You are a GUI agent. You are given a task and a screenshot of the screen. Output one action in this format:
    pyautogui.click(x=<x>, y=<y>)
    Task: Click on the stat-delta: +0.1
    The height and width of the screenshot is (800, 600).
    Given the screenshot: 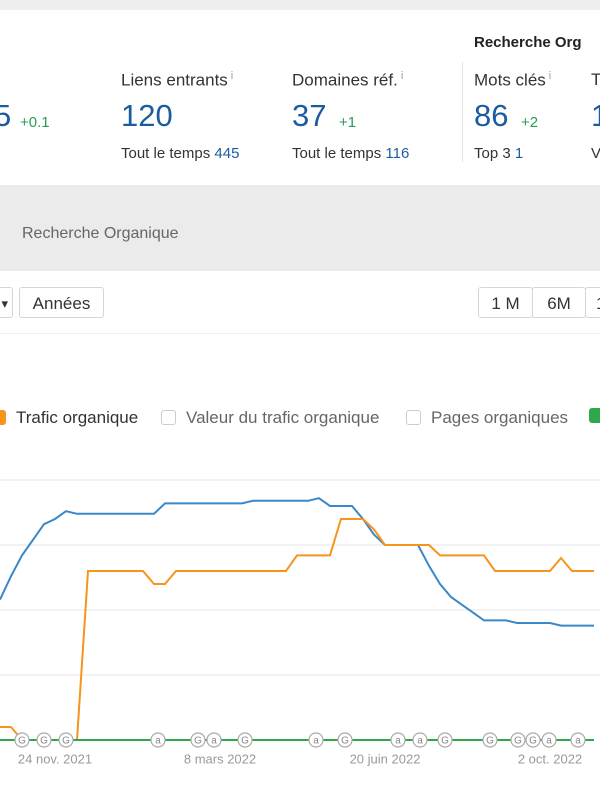 What is the action you would take?
    pyautogui.click(x=35, y=122)
    